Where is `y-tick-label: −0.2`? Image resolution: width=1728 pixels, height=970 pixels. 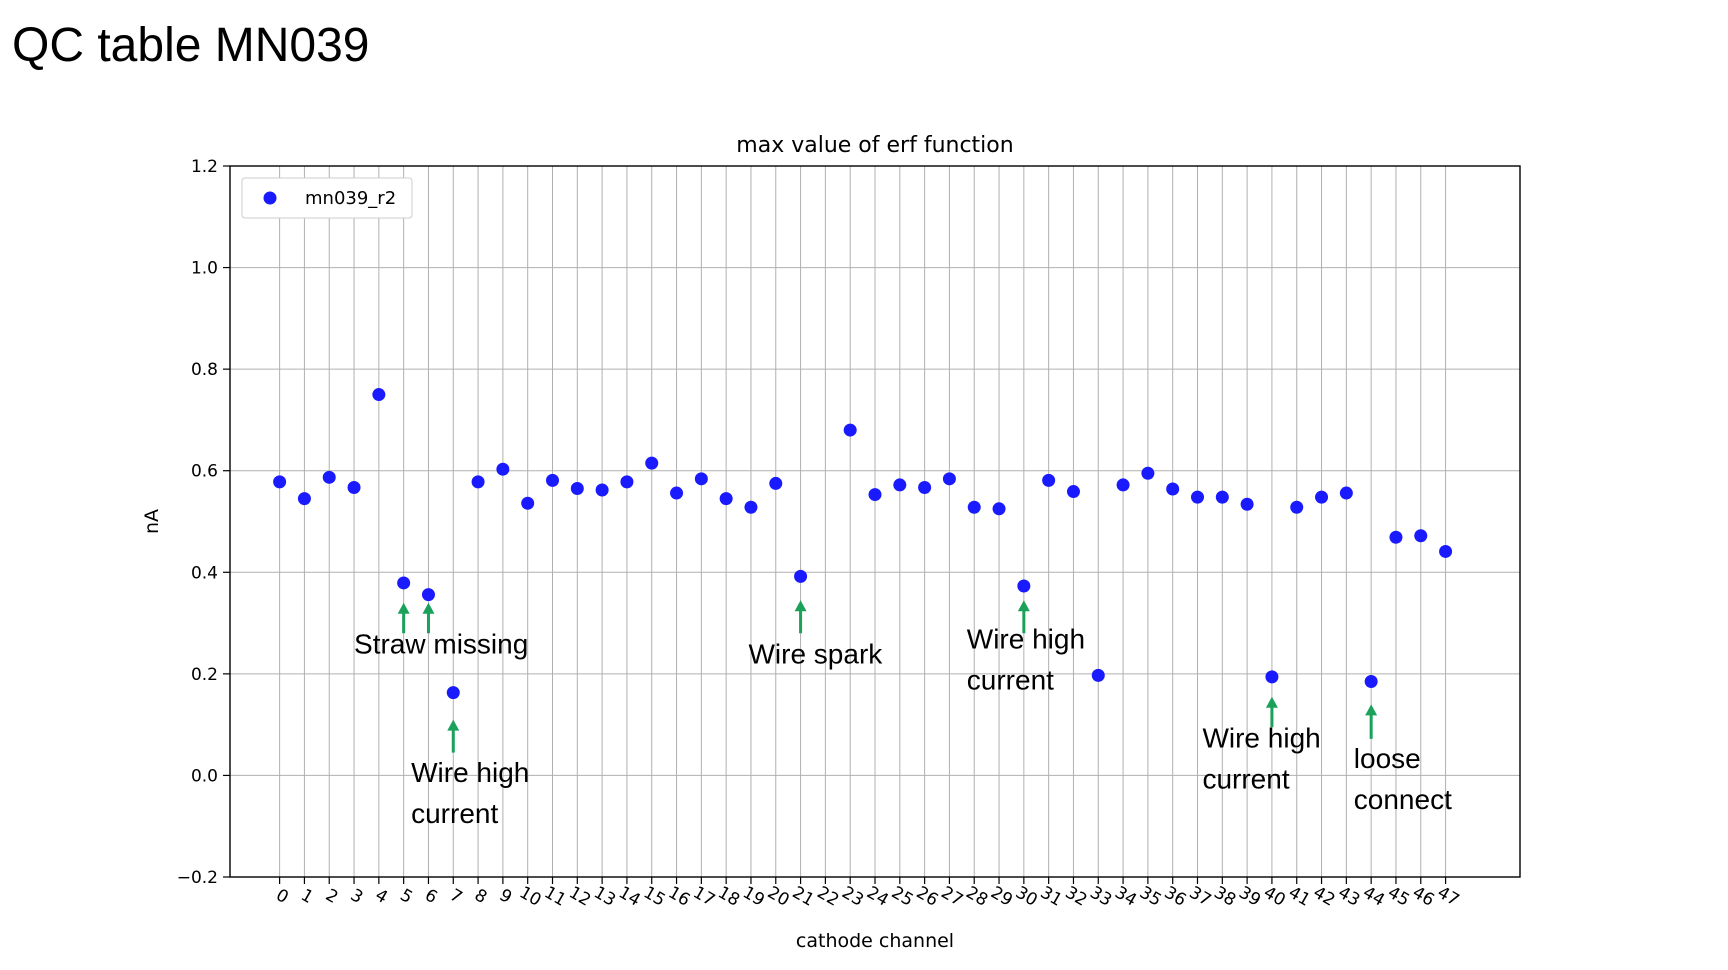 y-tick-label: −0.2 is located at coordinates (197, 878).